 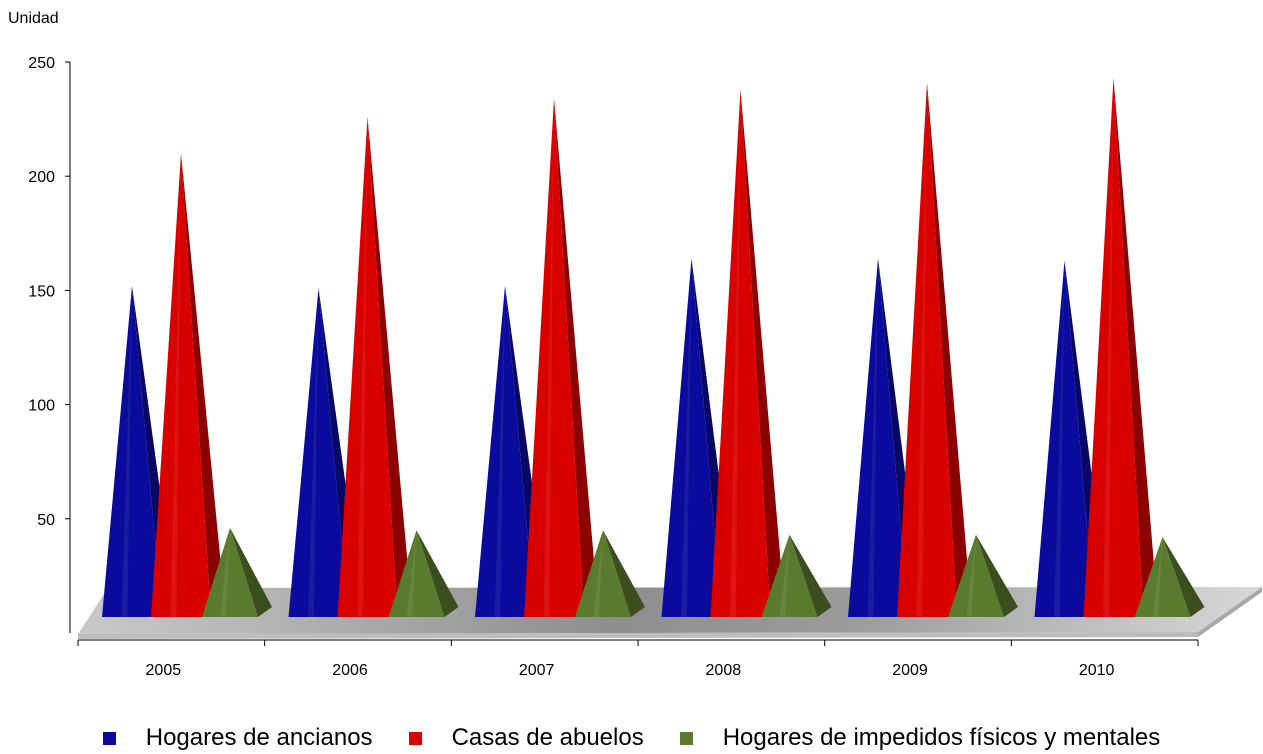 What do you see at coordinates (415, 738) in the screenshot?
I see `legend-swatch-red` at bounding box center [415, 738].